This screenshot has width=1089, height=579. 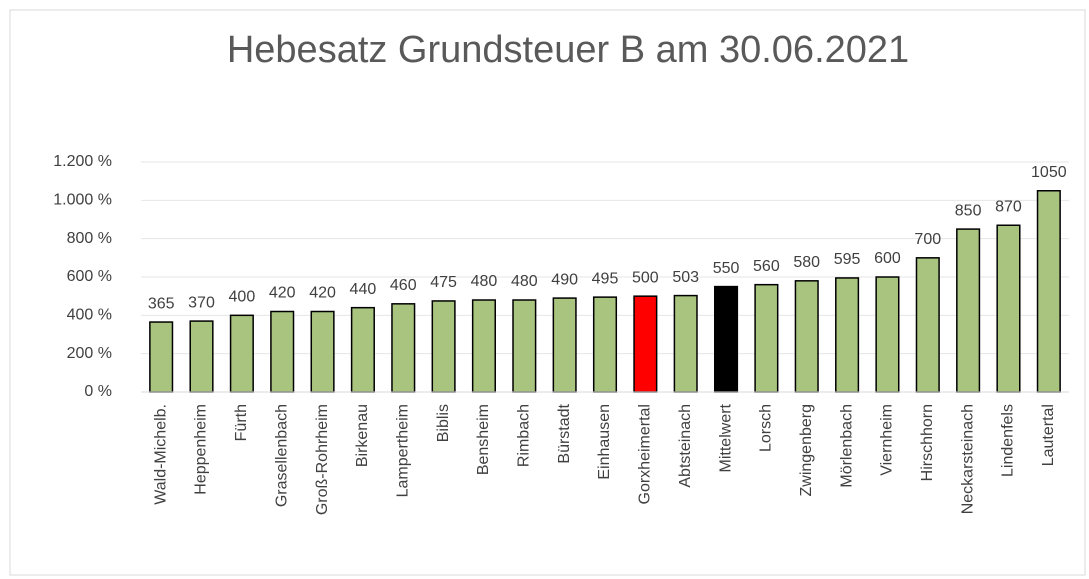 What do you see at coordinates (806, 262) in the screenshot?
I see `data-label: 580` at bounding box center [806, 262].